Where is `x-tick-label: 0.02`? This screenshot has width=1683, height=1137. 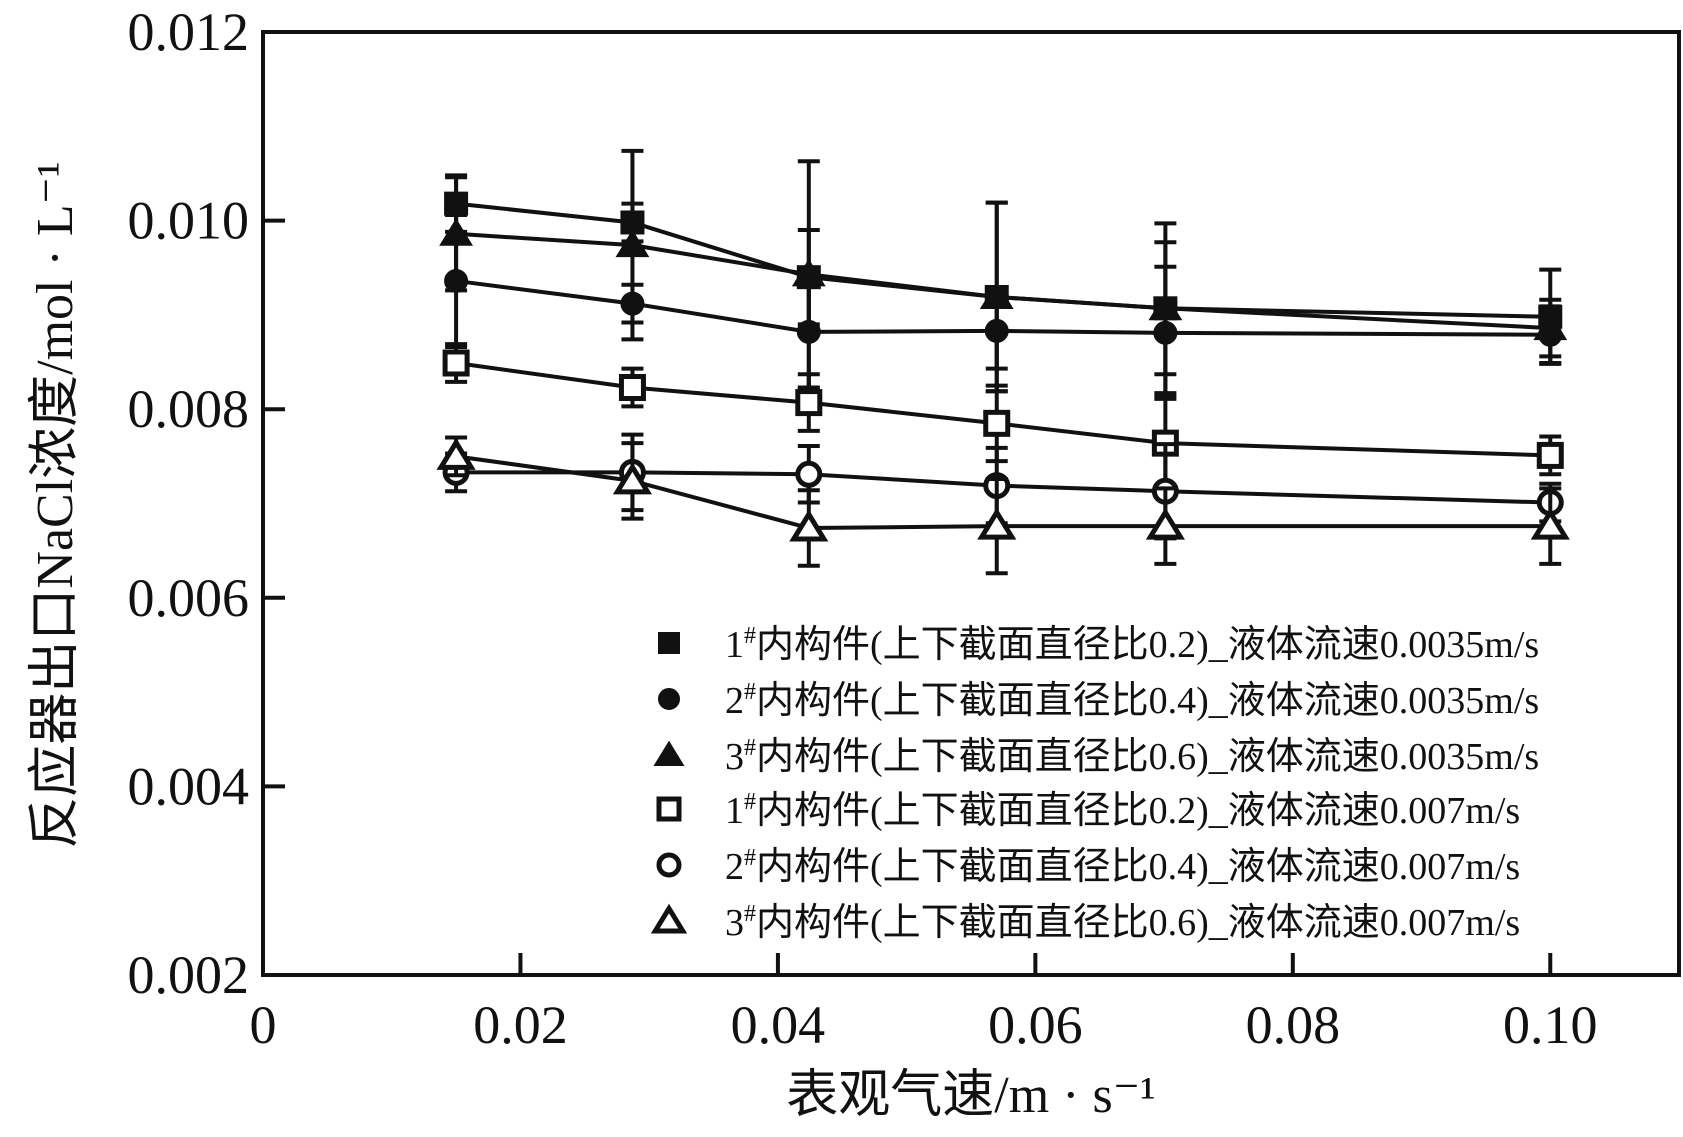 x-tick-label: 0.02 is located at coordinates (520, 1025).